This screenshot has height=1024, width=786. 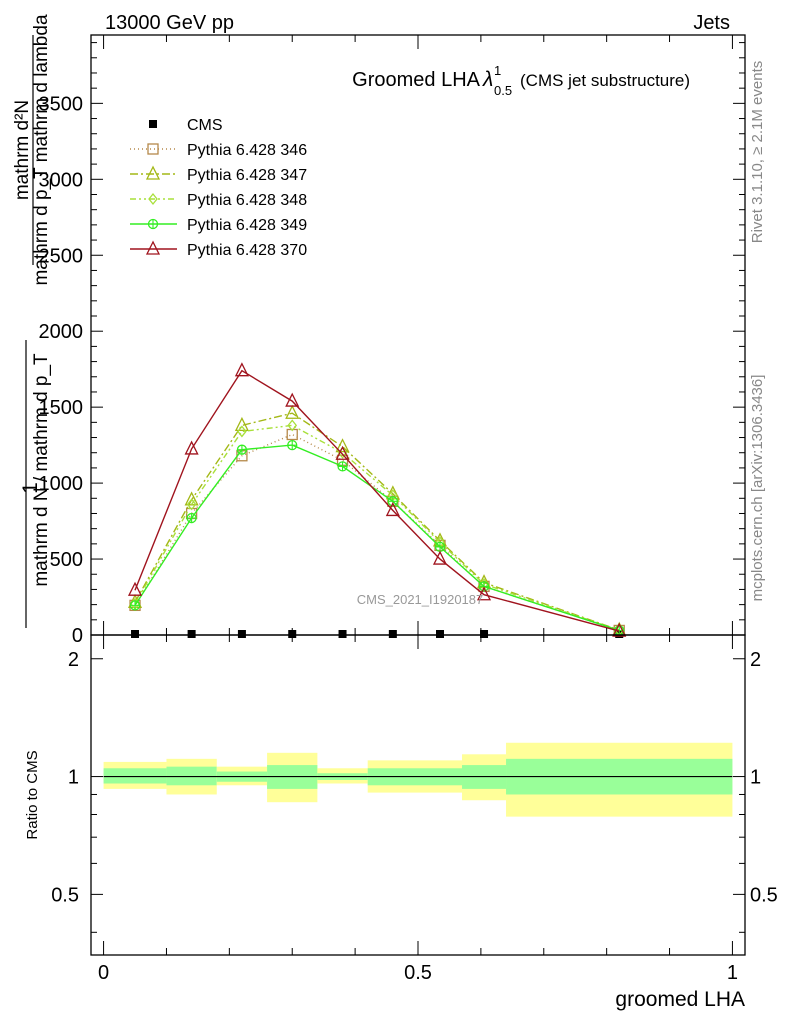 I want to click on legend-entry-5: Pythia 6.428 370, so click(x=218, y=249).